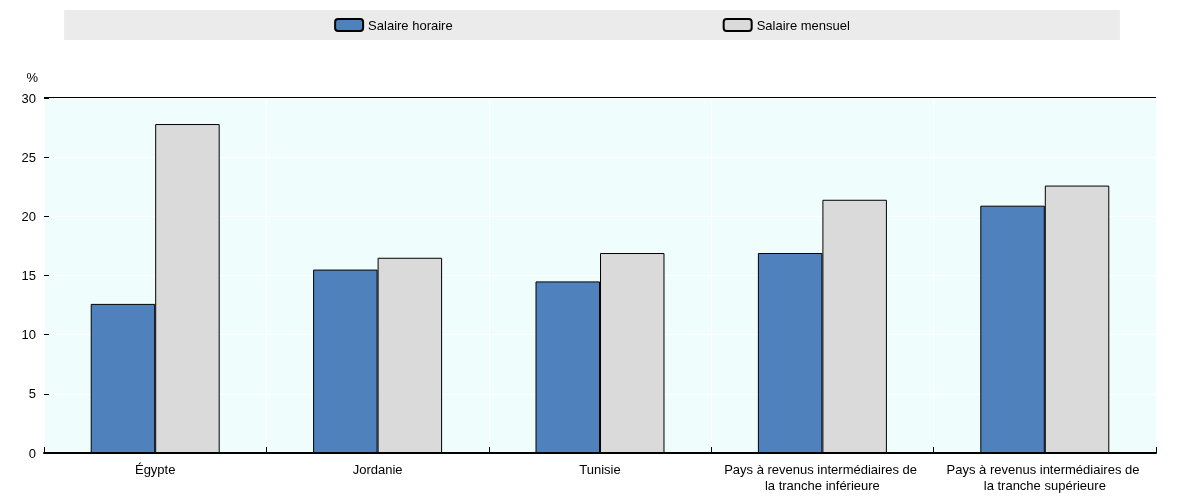 Image resolution: width=1184 pixels, height=503 pixels. What do you see at coordinates (28, 216) in the screenshot?
I see `y-tick-label: 20` at bounding box center [28, 216].